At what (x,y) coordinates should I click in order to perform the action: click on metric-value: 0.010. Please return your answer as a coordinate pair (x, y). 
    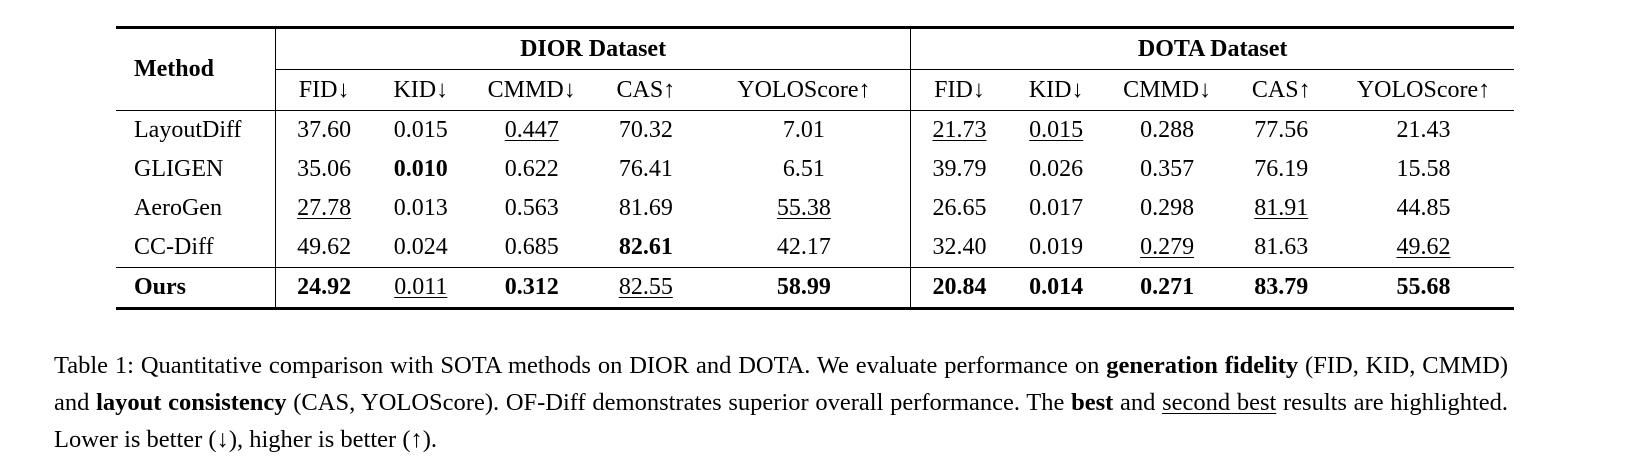
    Looking at the image, I should click on (420, 169).